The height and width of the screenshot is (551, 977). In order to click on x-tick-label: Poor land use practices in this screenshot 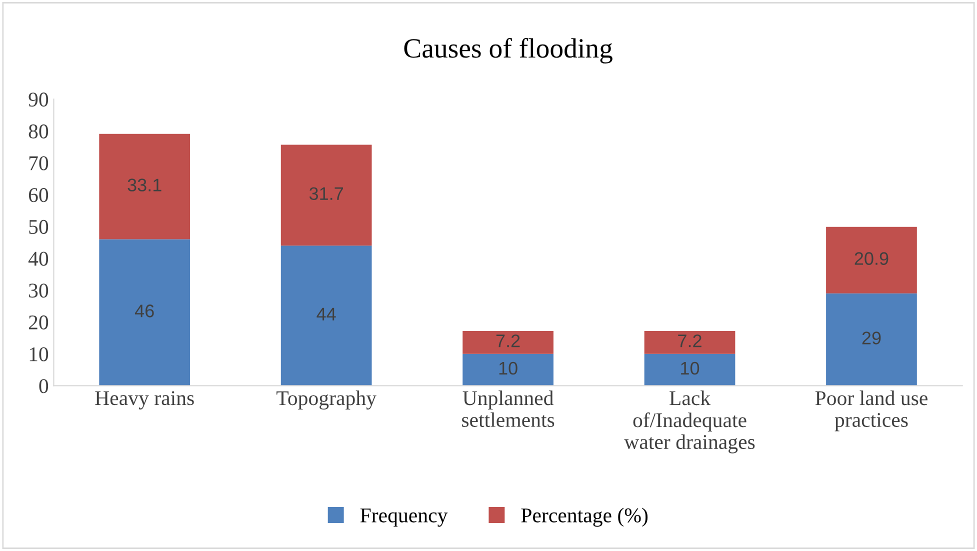, I will do `click(871, 411)`.